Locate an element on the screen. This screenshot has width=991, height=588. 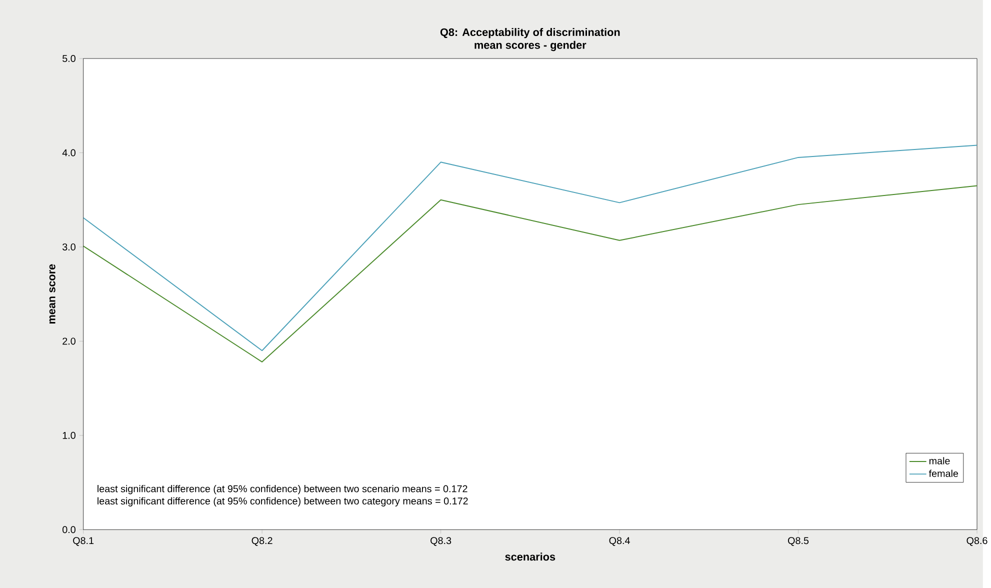
legend-label: female is located at coordinates (943, 473).